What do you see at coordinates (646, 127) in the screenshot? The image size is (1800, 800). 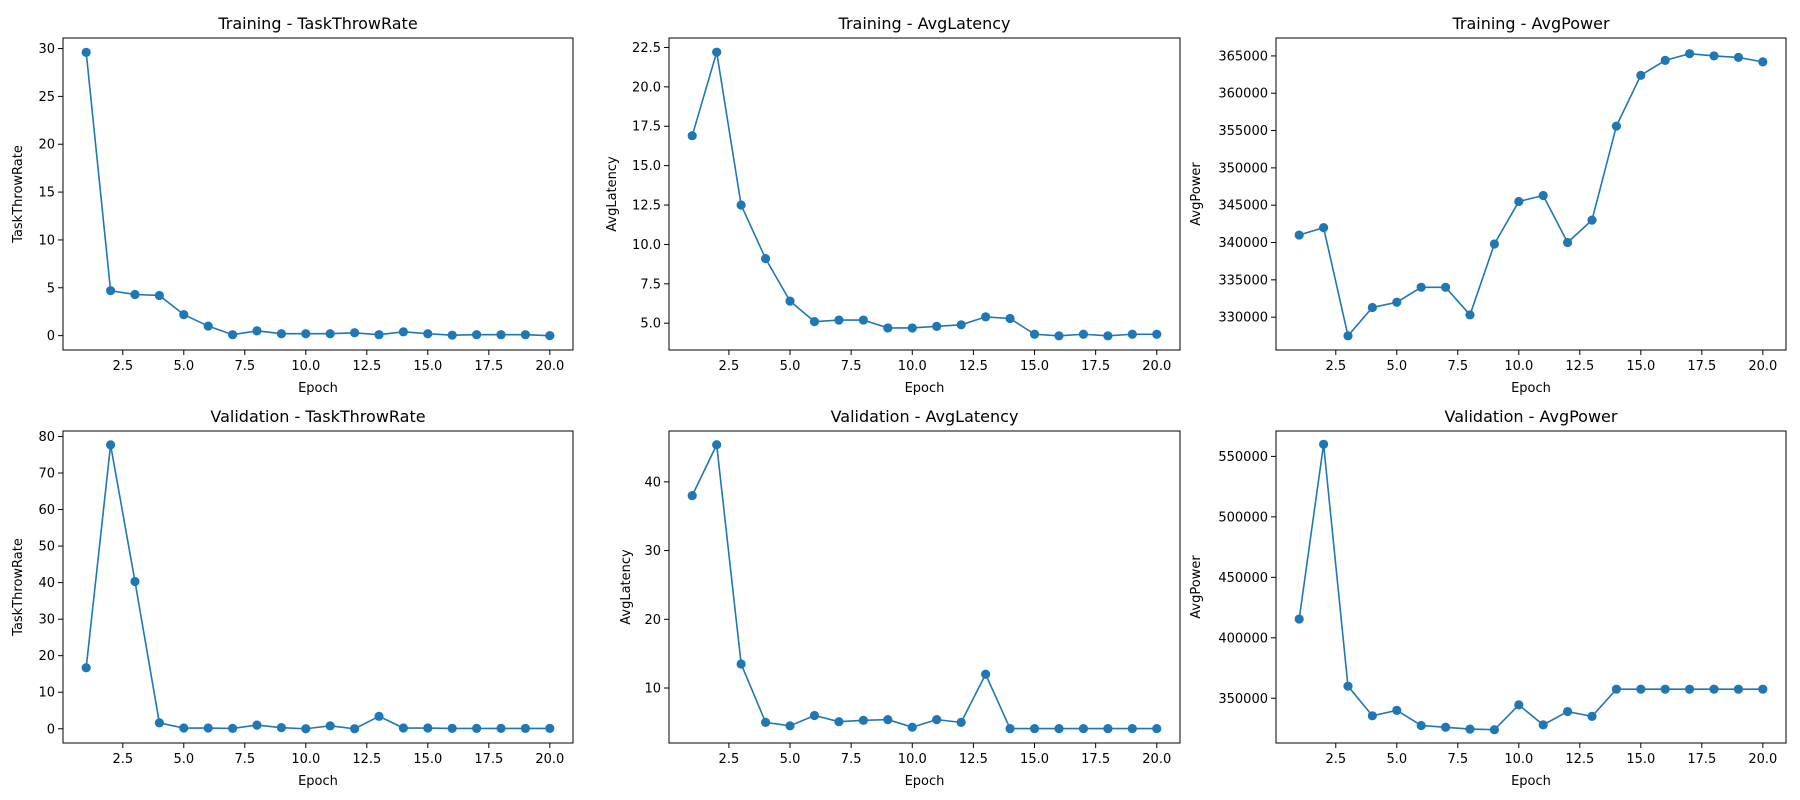 I see `y-tick-label: 17.5` at bounding box center [646, 127].